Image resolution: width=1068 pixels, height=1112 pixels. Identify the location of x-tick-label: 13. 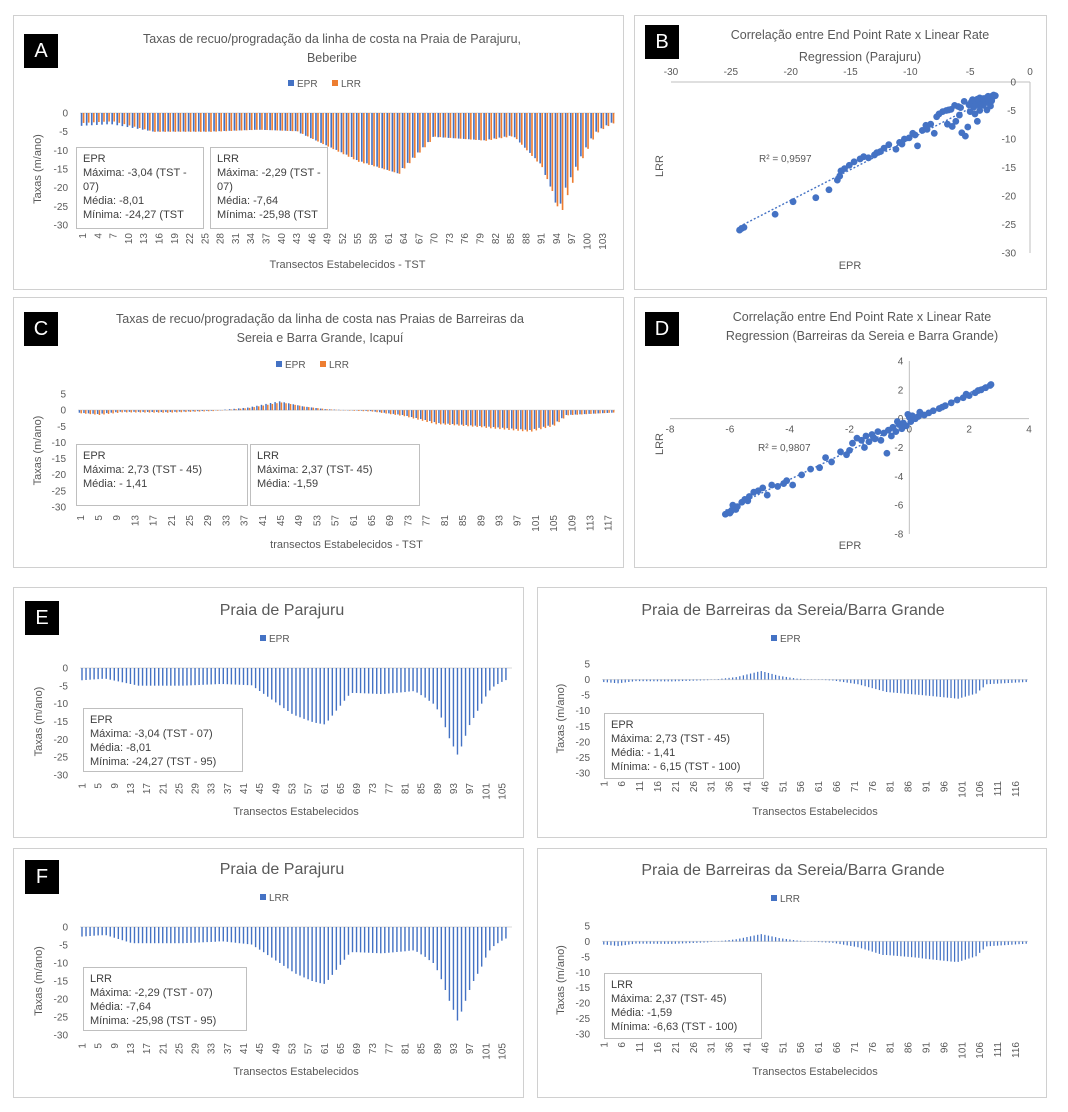
(131, 789).